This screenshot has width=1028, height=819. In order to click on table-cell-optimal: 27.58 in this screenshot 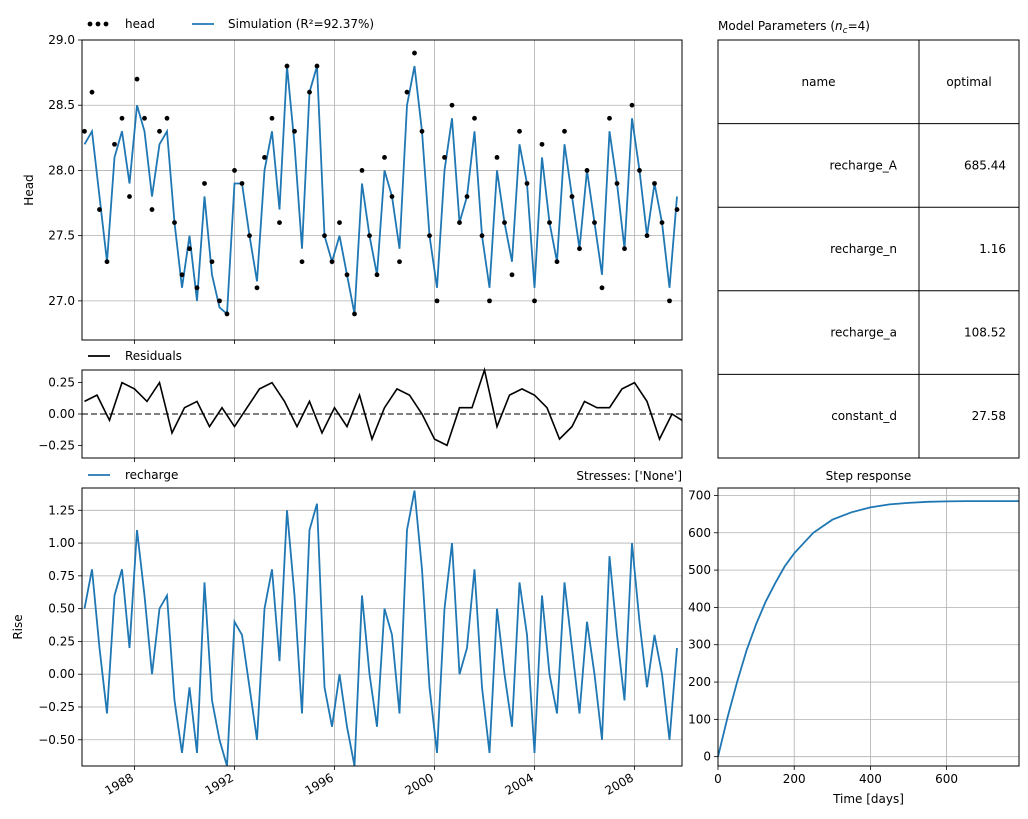, I will do `click(989, 416)`.